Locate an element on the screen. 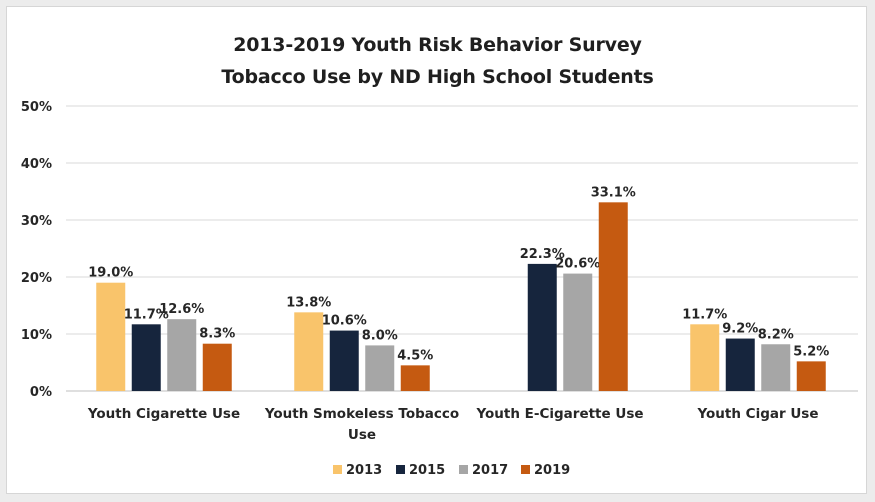  legend-label: 2017 is located at coordinates (490, 470).